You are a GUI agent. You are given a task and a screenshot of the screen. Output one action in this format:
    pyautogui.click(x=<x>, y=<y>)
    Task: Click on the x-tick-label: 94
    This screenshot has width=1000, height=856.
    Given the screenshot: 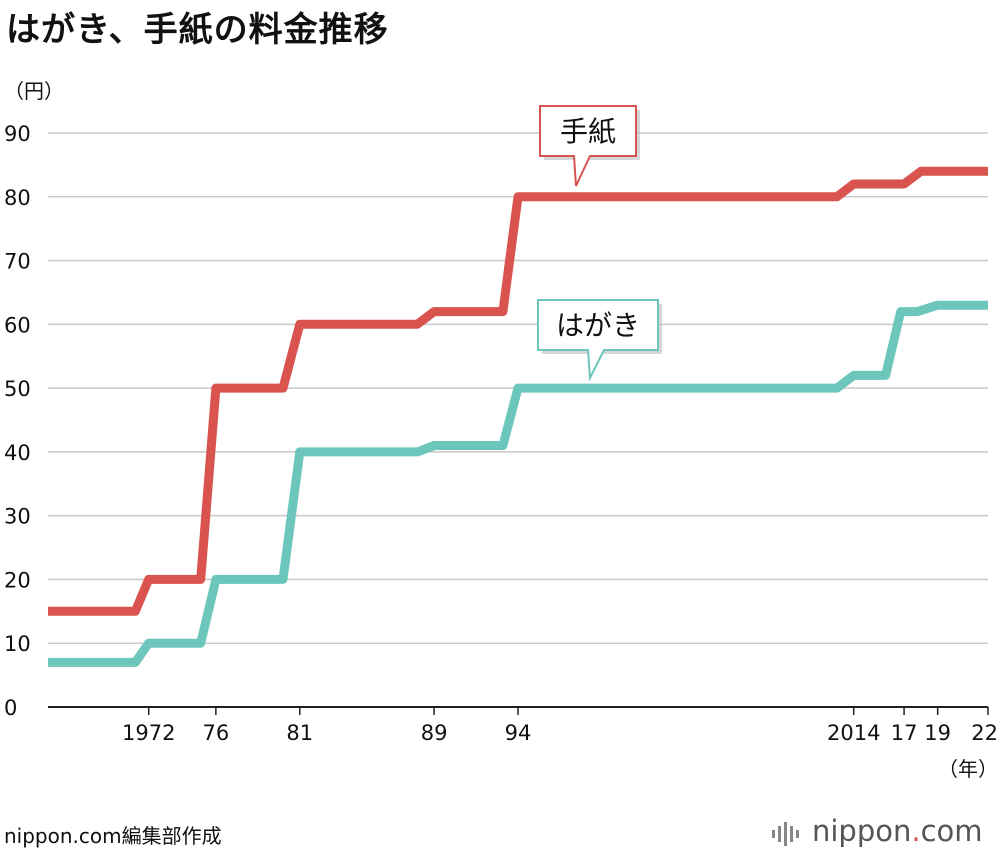 What is the action you would take?
    pyautogui.click(x=518, y=733)
    